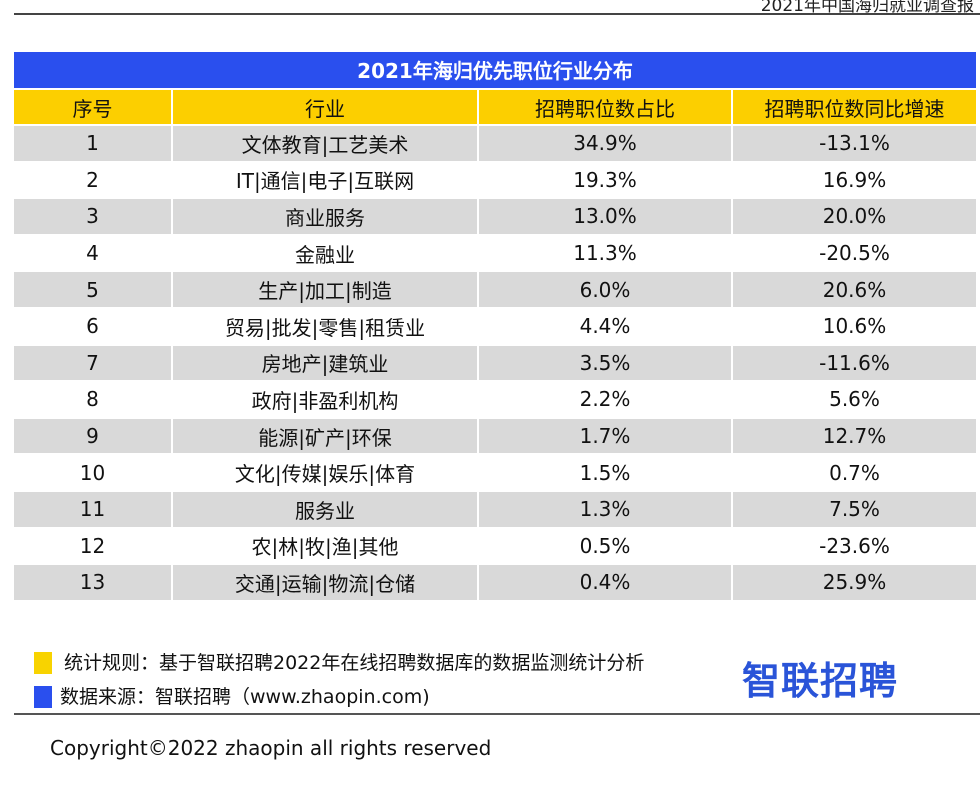 Image resolution: width=980 pixels, height=786 pixels. Describe the element at coordinates (495, 71) in the screenshot. I see `table-title: 2021年海归优先职位行业分布` at that location.